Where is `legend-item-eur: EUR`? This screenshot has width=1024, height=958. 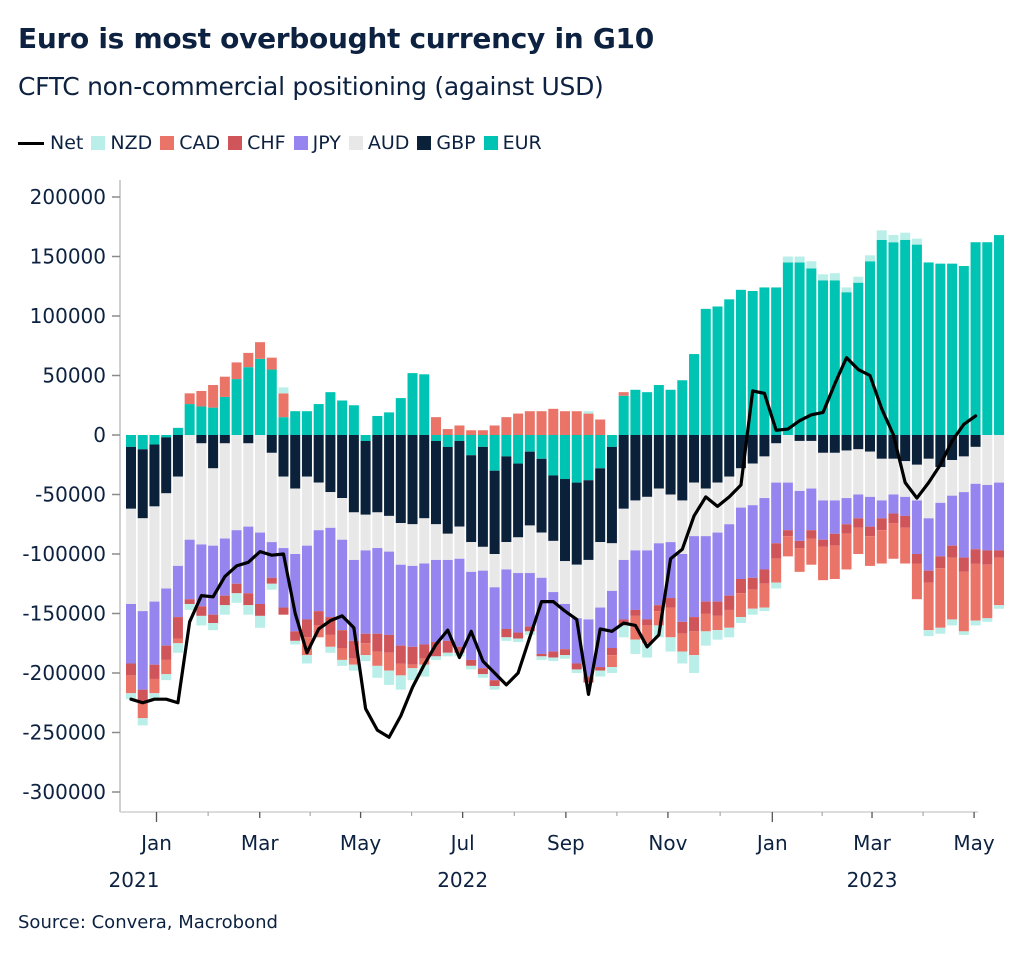
legend-item-eur: EUR is located at coordinates (512, 143).